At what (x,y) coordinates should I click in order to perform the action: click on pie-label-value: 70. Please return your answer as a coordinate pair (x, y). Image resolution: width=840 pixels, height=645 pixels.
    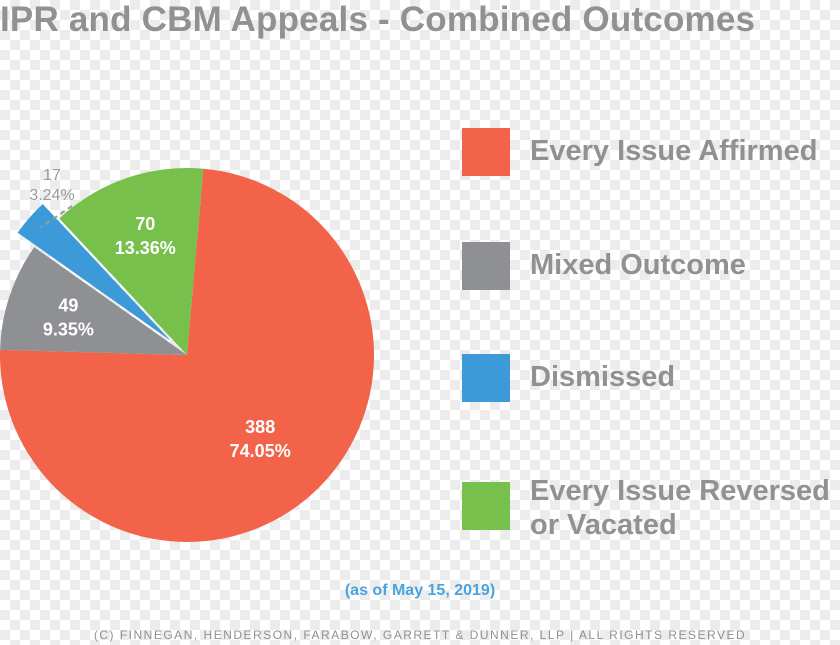
    Looking at the image, I should click on (145, 224).